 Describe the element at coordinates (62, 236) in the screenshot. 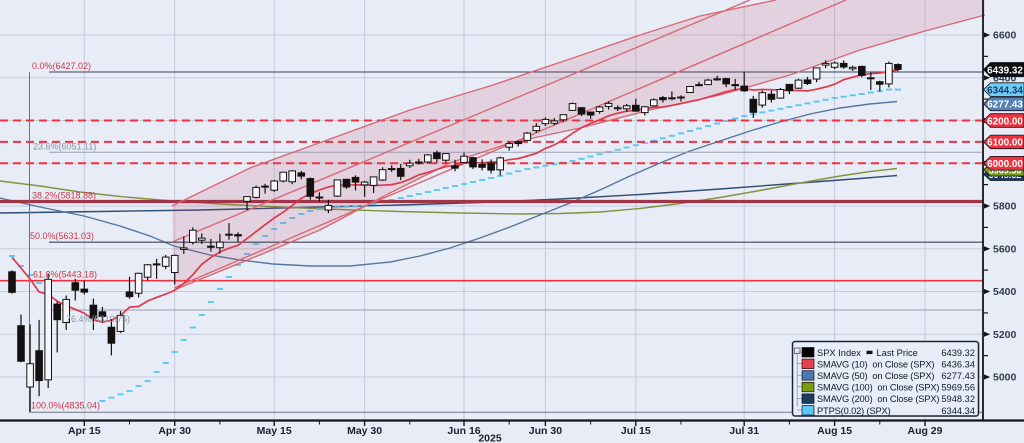

I see `svg-text: 50.0%(5631.03)` at that location.